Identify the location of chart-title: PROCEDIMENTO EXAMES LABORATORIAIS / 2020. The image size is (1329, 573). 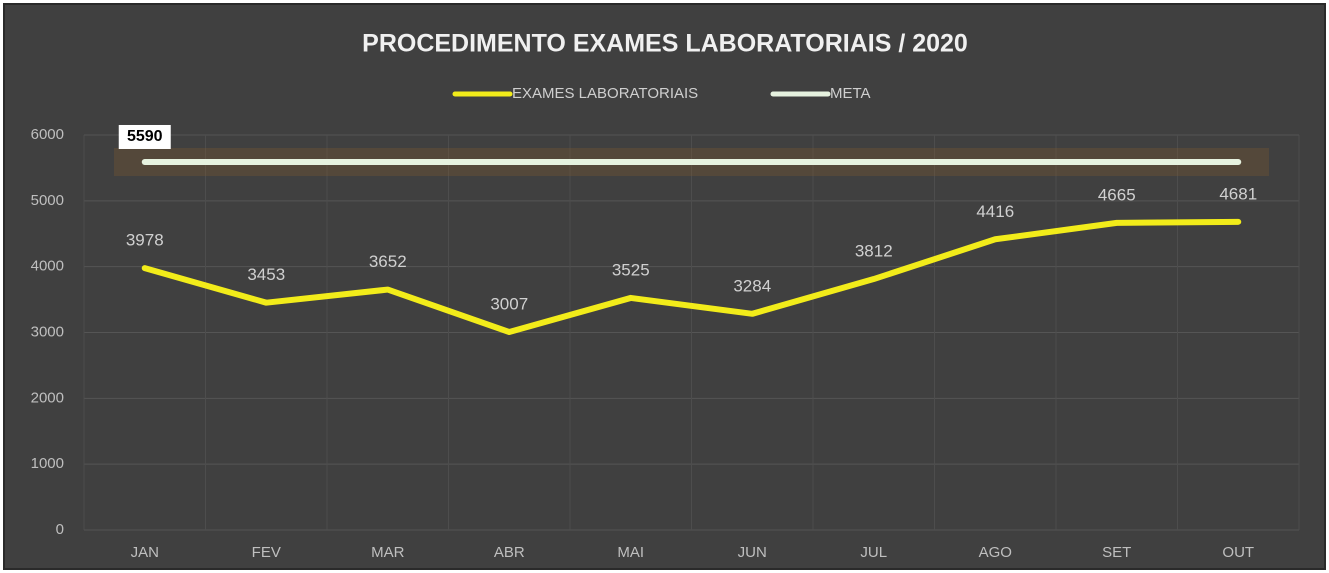
(665, 44).